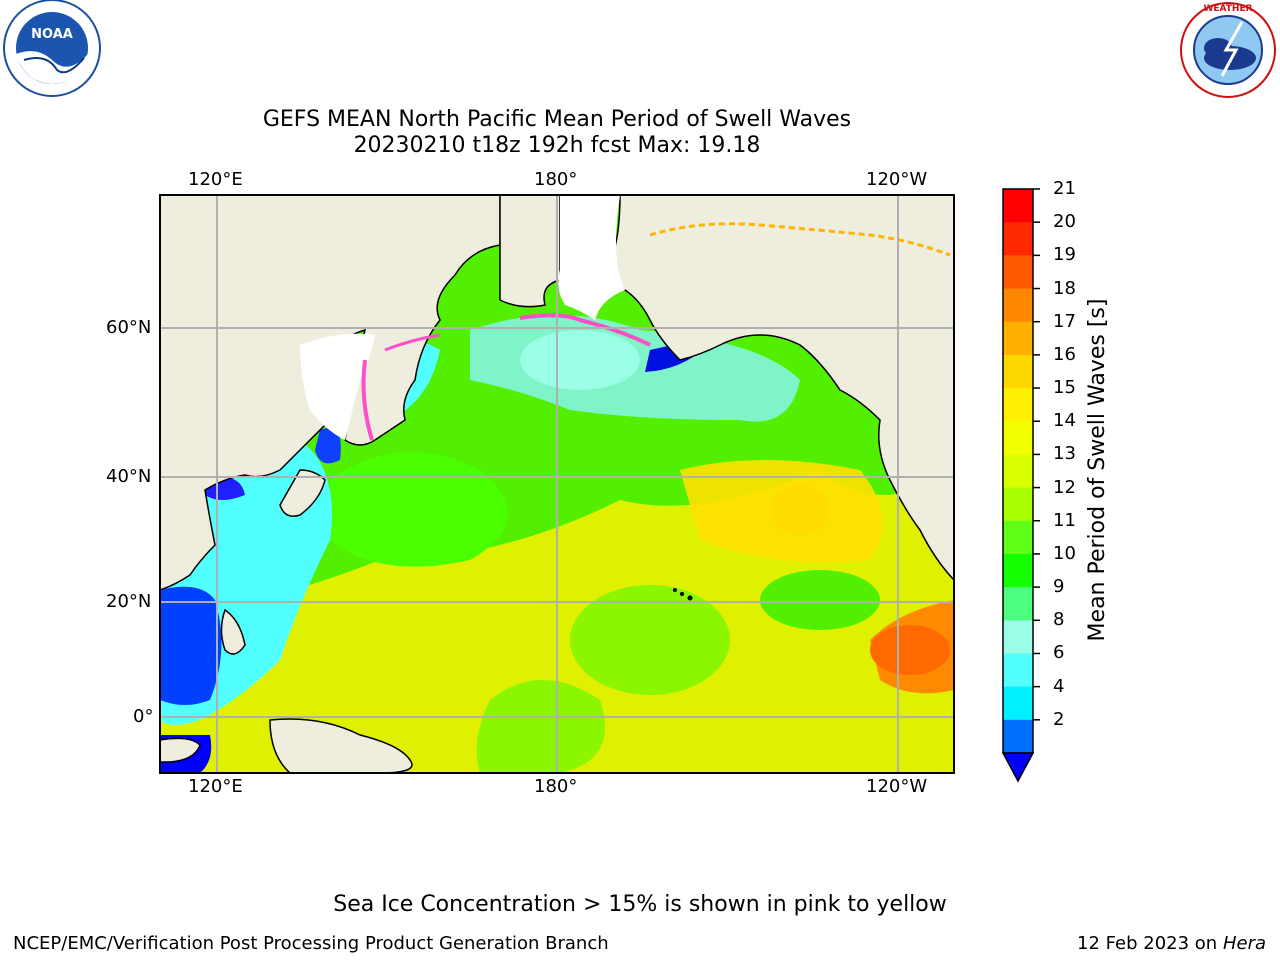  Describe the element at coordinates (1064, 321) in the screenshot. I see `colorbar-tick-label: 17` at that location.